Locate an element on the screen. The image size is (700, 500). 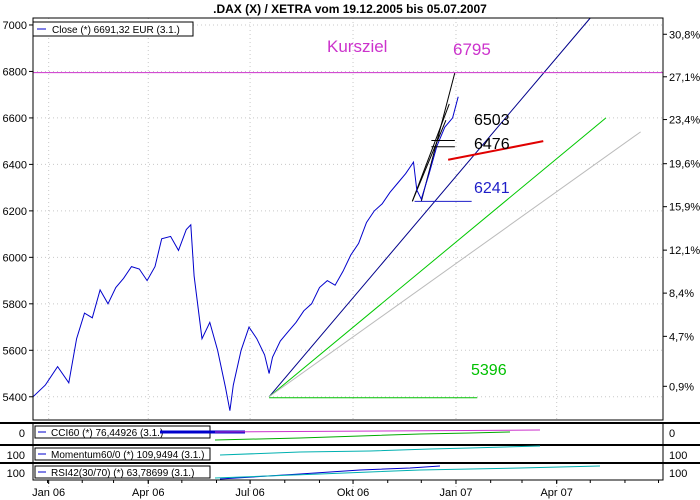
panel-tick-right-cci: 0 is located at coordinates (672, 434).